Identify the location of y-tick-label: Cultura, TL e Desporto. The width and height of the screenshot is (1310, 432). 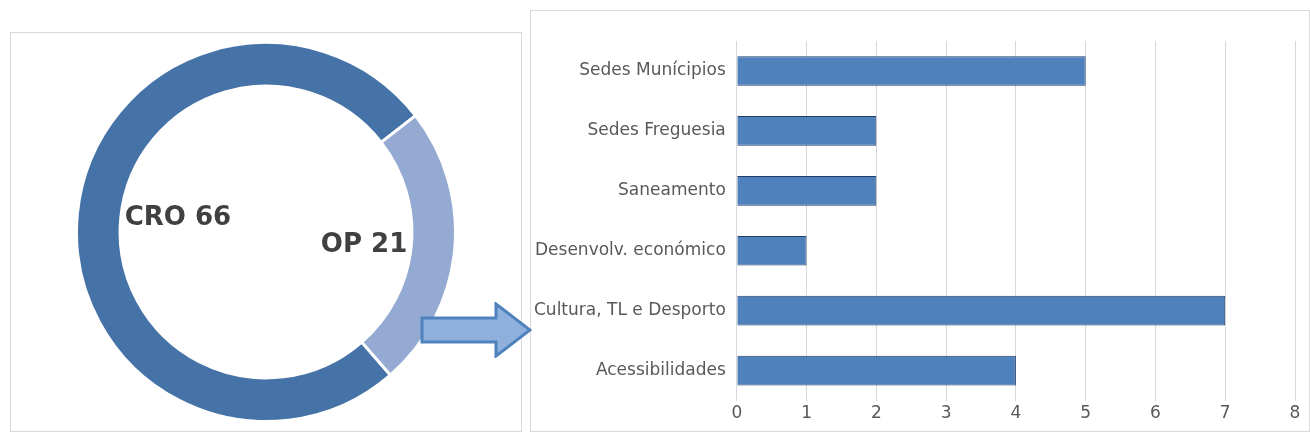
(629, 309).